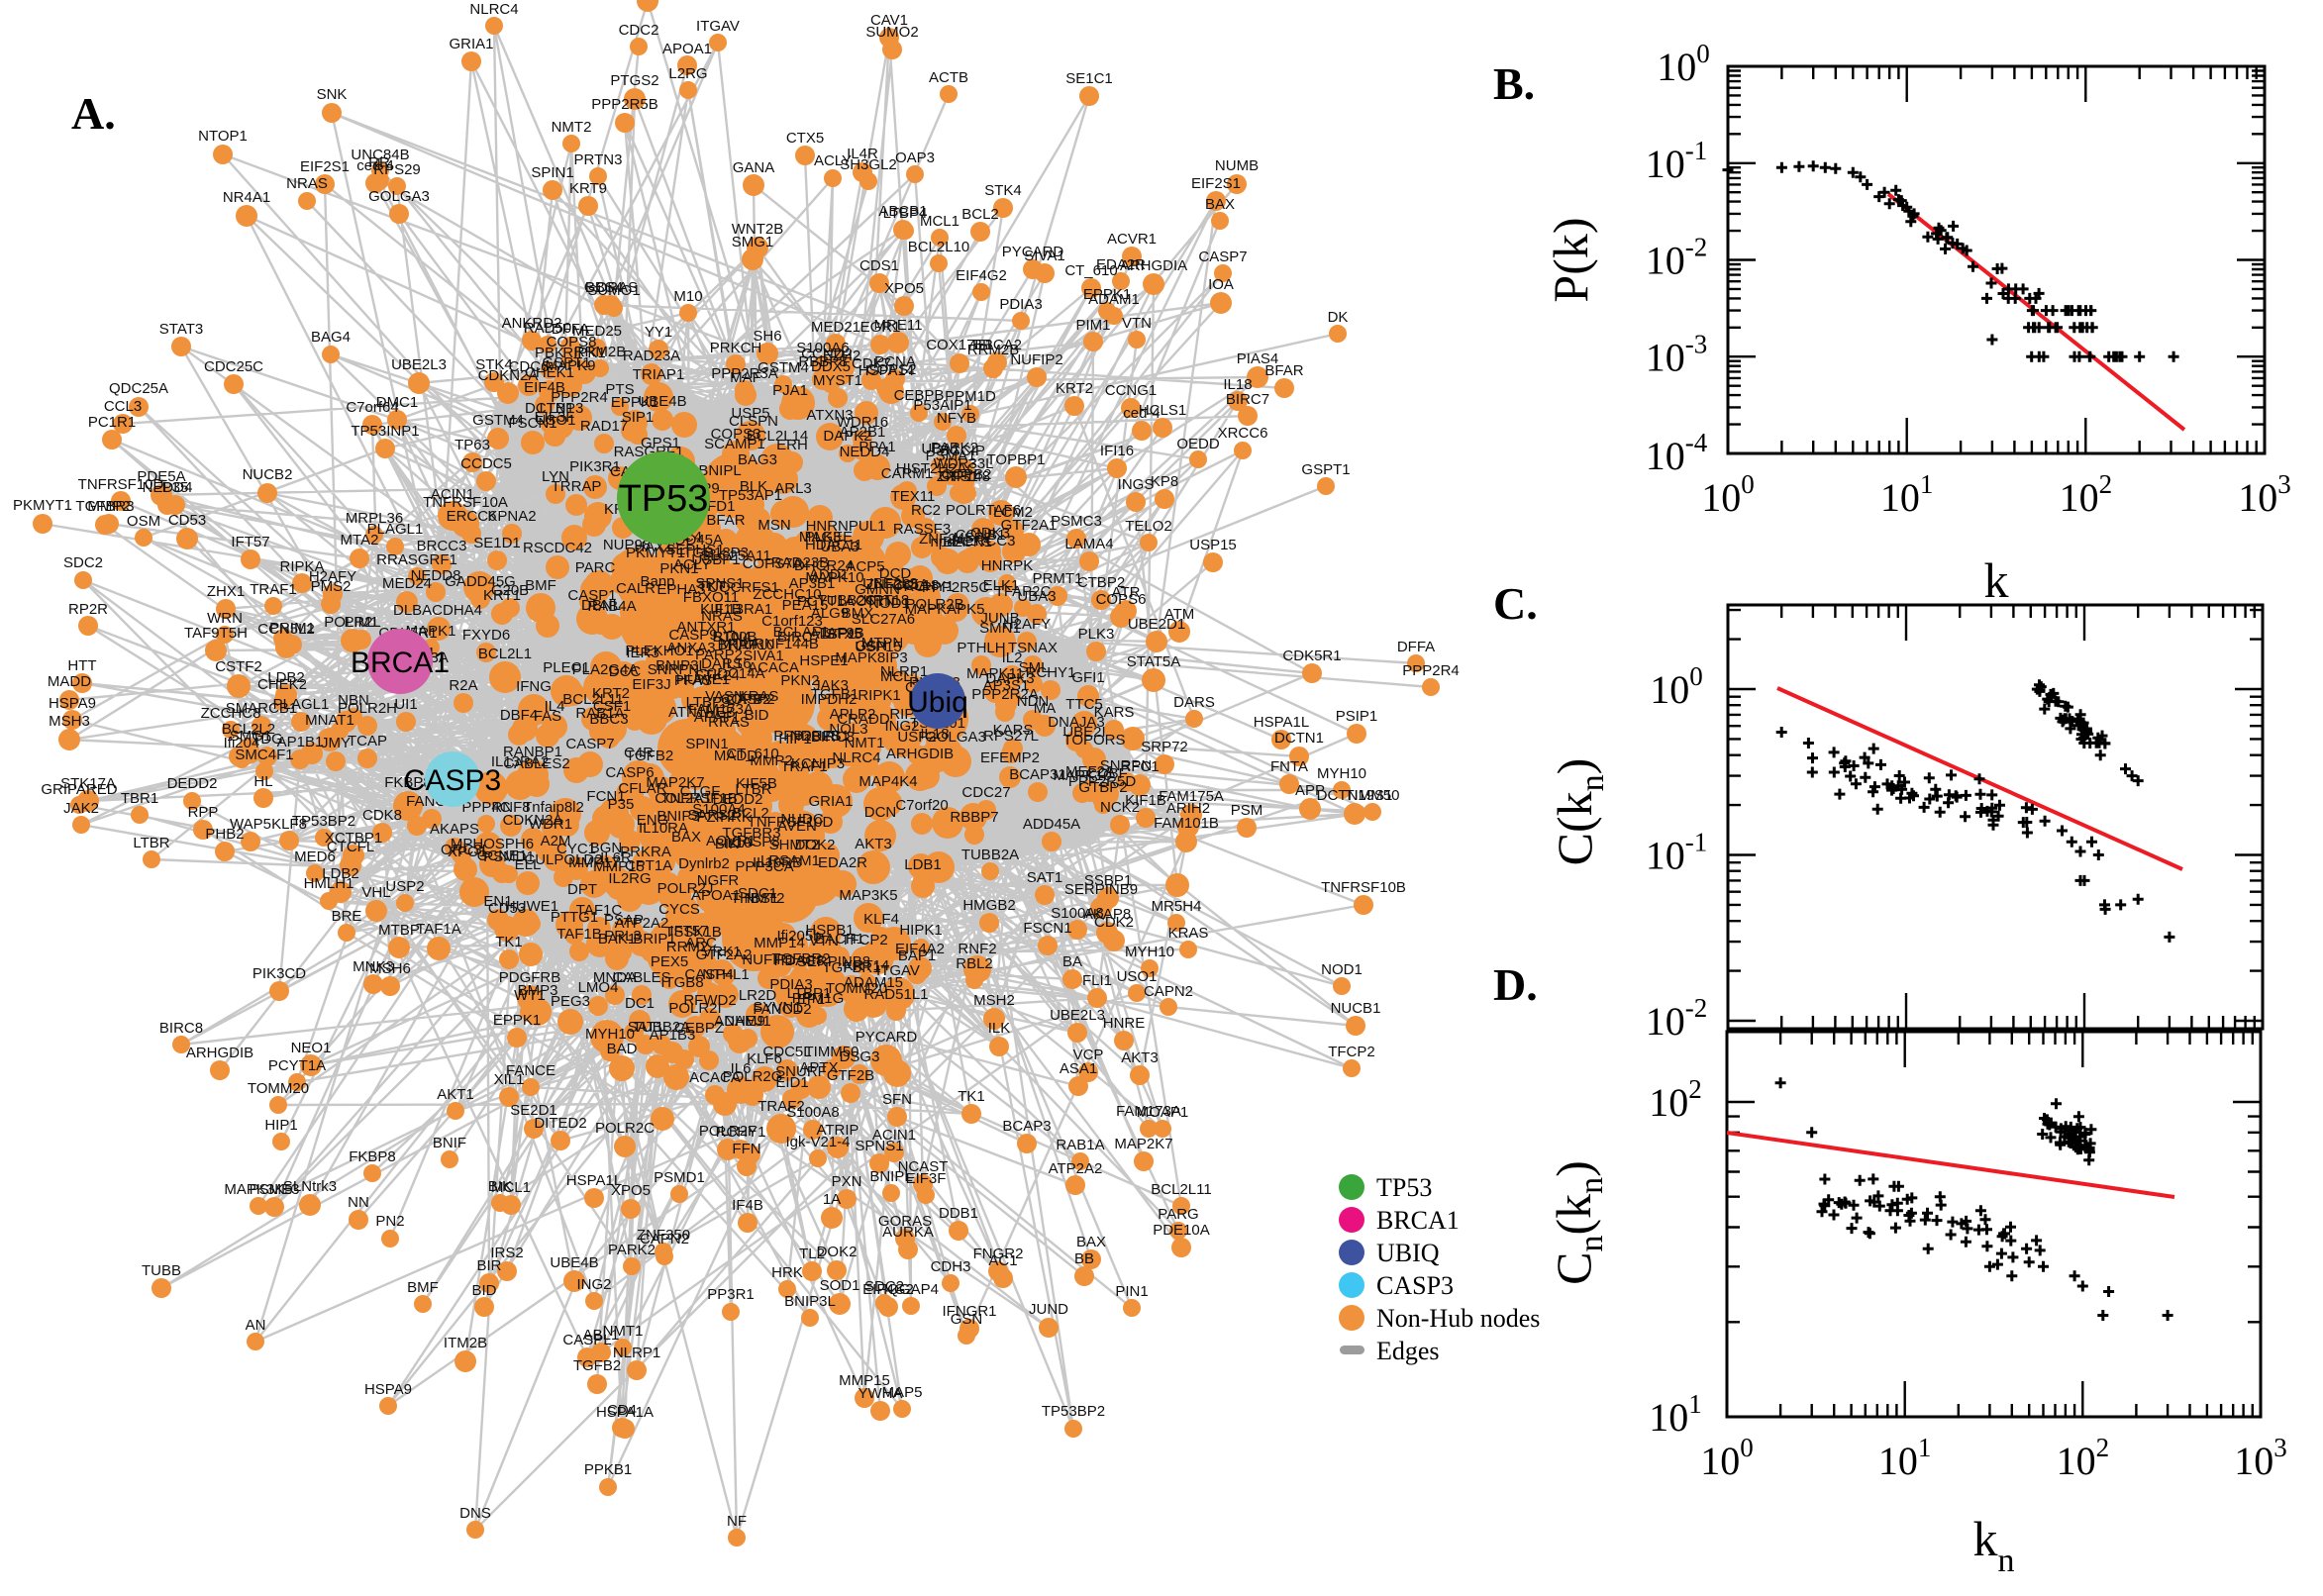 The image size is (2323, 1596). What do you see at coordinates (588, 189) in the screenshot?
I see `svg-text: KRT9` at bounding box center [588, 189].